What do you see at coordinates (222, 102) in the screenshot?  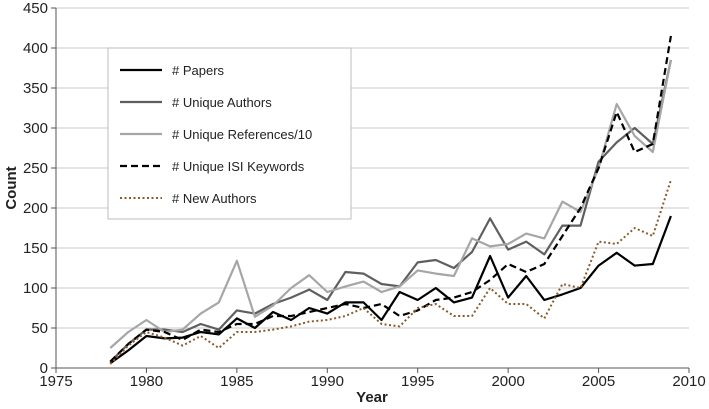 I see `legend-label-2: # Unique Authors` at bounding box center [222, 102].